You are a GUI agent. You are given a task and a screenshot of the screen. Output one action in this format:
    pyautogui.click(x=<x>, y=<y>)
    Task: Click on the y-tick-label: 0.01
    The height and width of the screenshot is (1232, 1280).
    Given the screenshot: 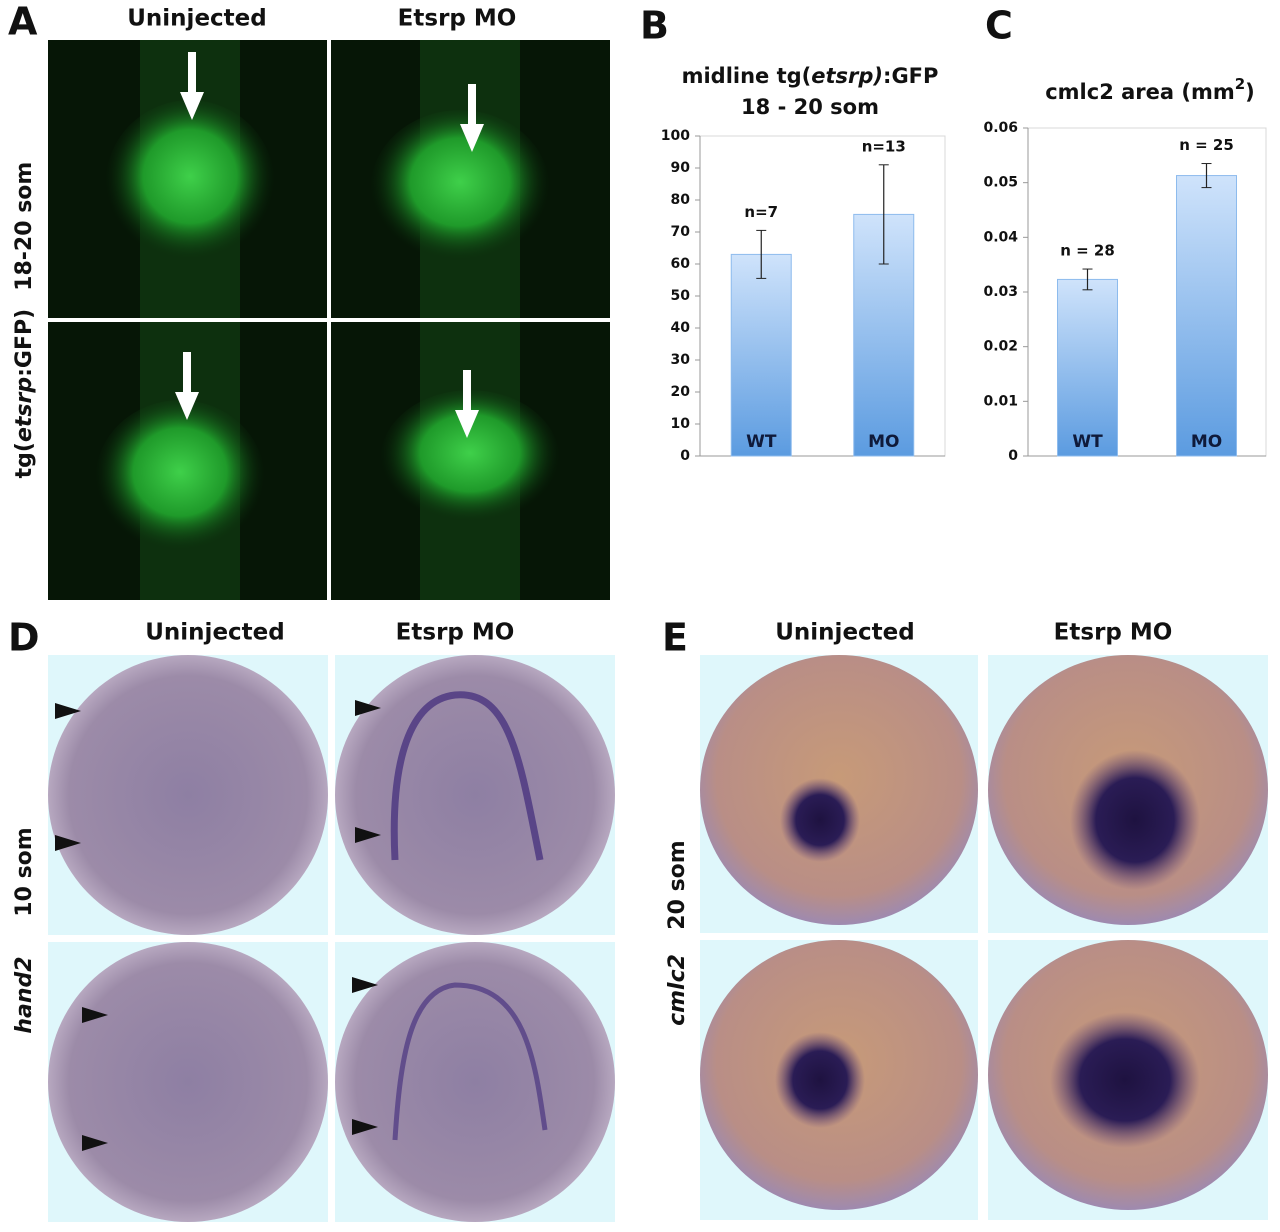 What is the action you would take?
    pyautogui.click(x=1000, y=401)
    